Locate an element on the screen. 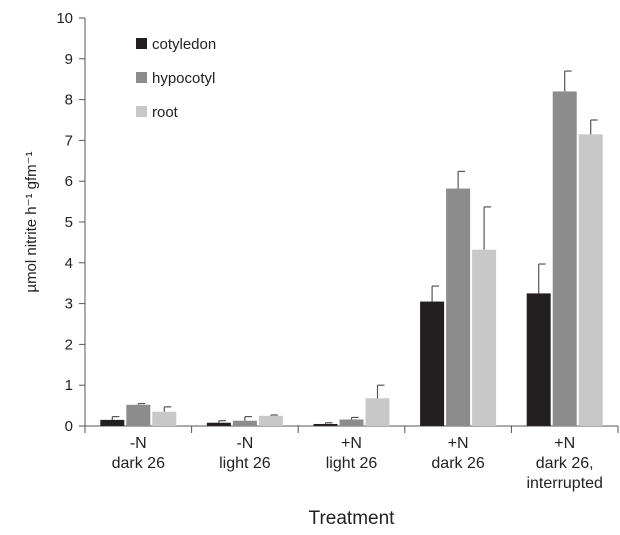  legend-label-cotyledon: cotyledon is located at coordinates (184, 44).